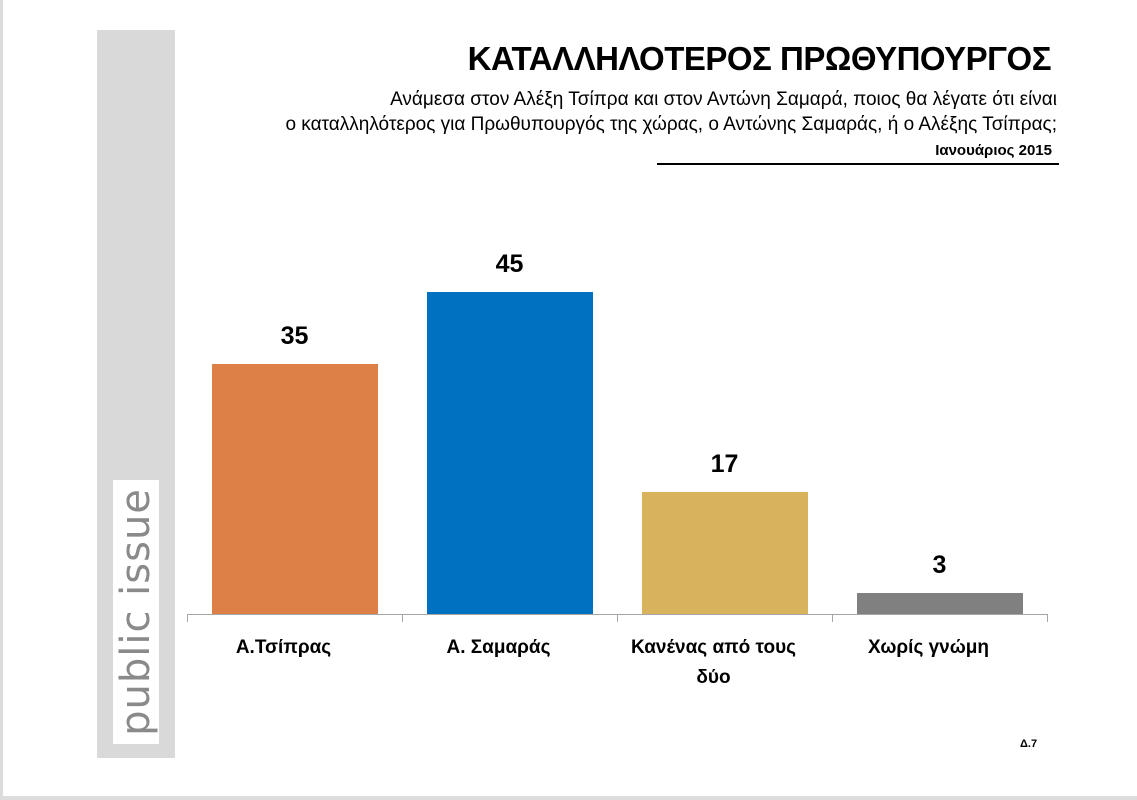 The width and height of the screenshot is (1137, 800). Describe the element at coordinates (1029, 744) in the screenshot. I see `page-code: Δ.7` at that location.